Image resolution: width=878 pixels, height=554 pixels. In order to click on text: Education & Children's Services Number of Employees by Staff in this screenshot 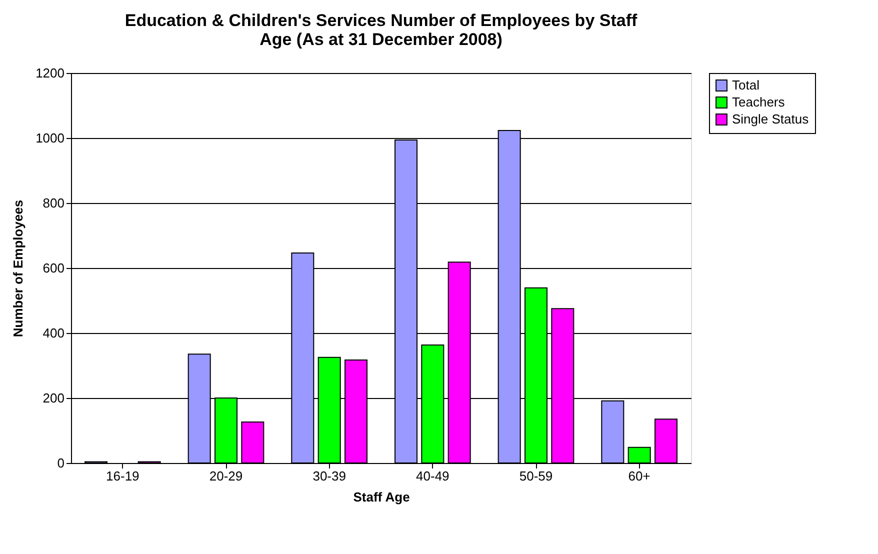, I will do `click(381, 20)`.